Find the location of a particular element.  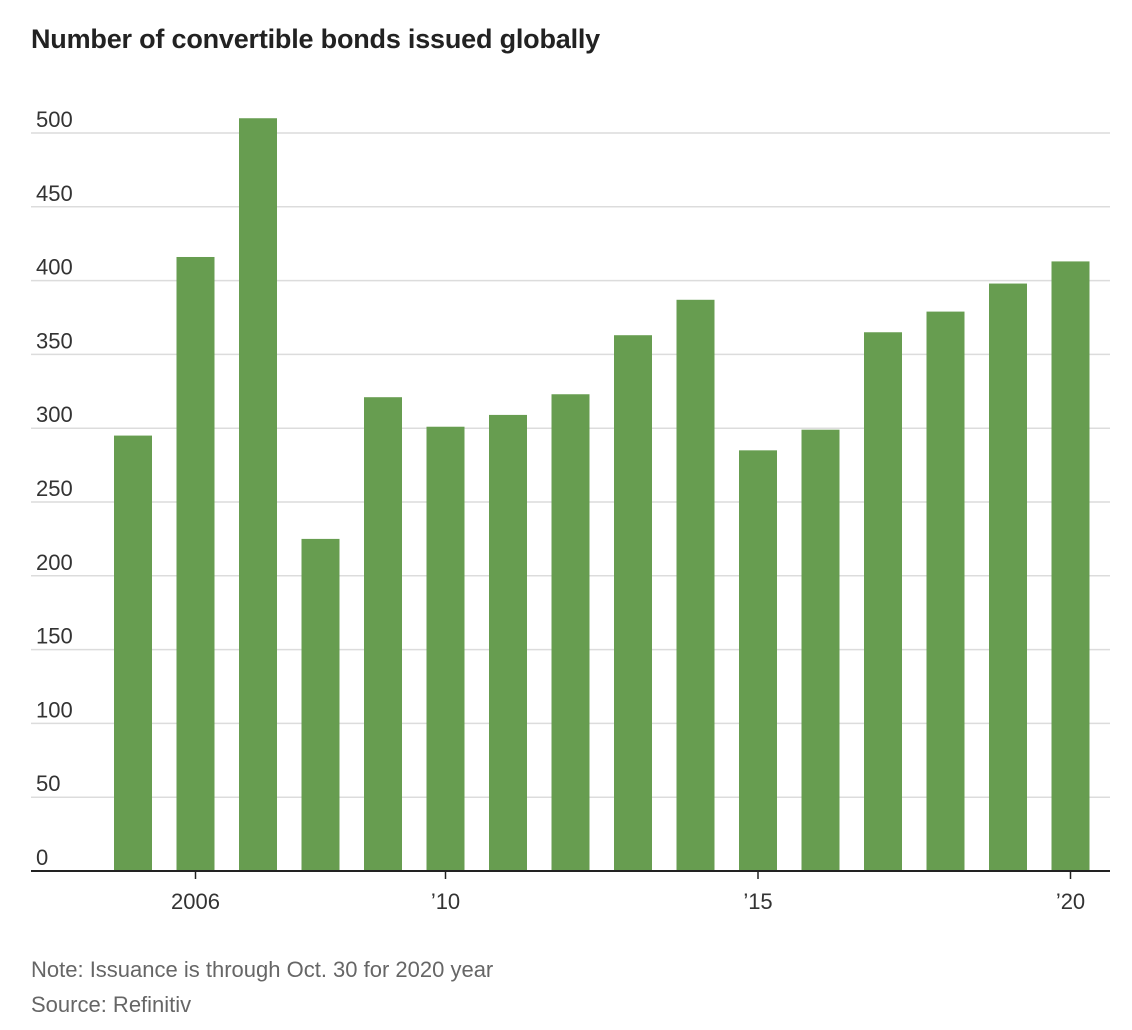

y-tick-label: 350 is located at coordinates (54, 340).